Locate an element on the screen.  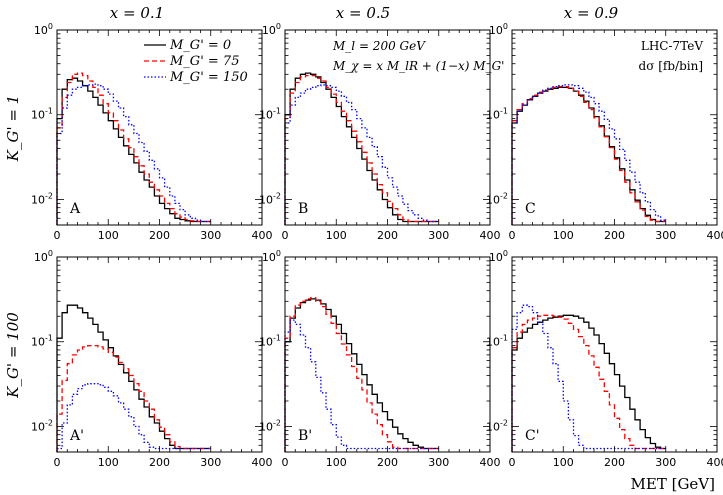
legend-label-mg75: M_G' = 75 is located at coordinates (204, 61).